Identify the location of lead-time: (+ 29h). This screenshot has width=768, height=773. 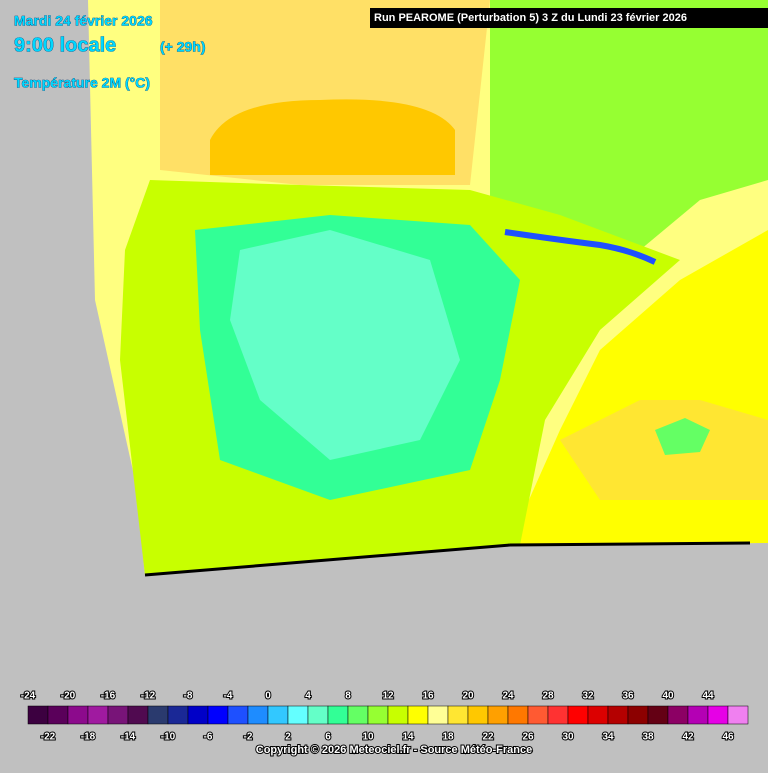
(183, 47).